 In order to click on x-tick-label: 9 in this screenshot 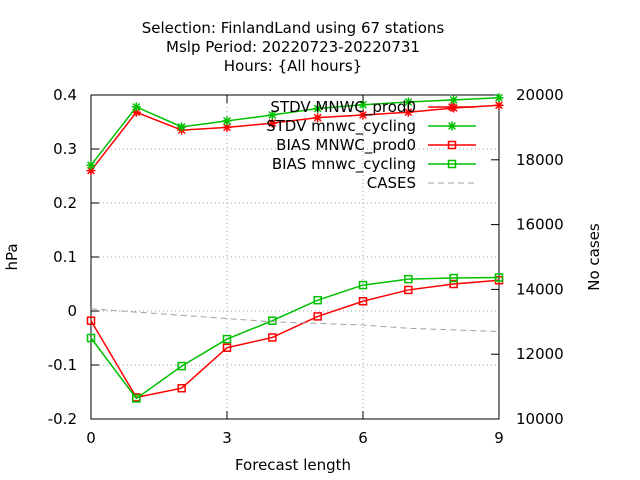, I will do `click(499, 438)`.